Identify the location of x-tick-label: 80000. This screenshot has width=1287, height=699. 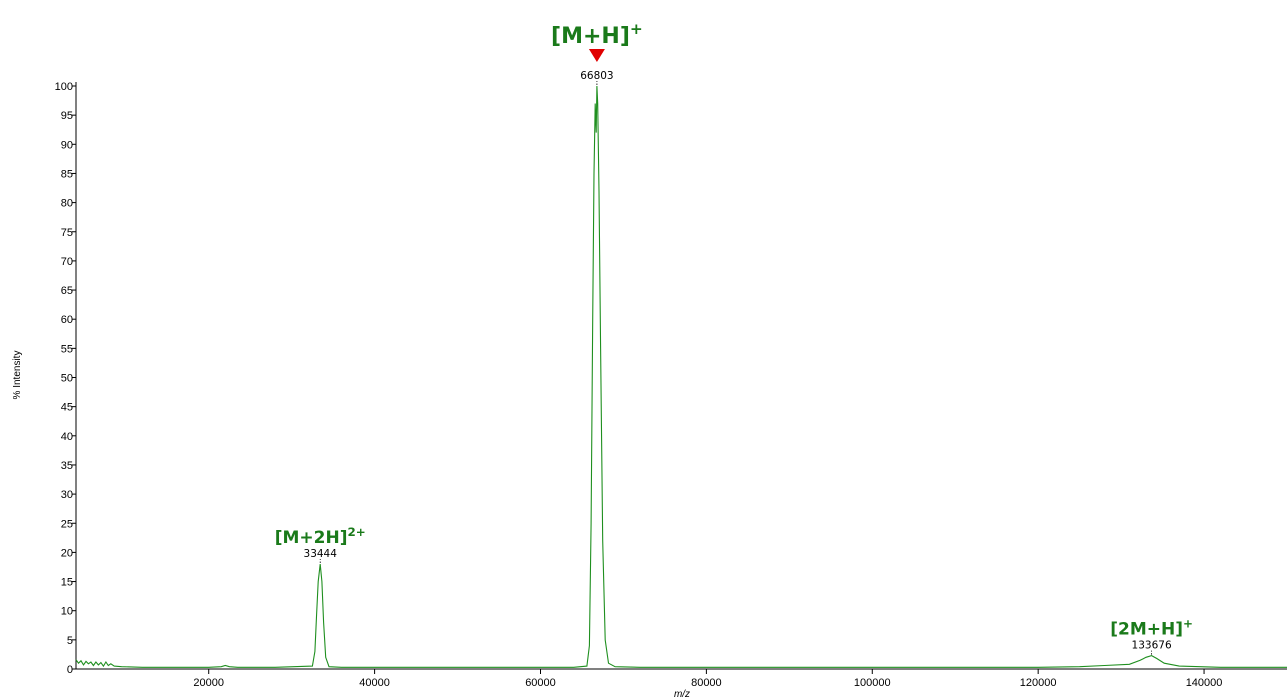
(706, 683).